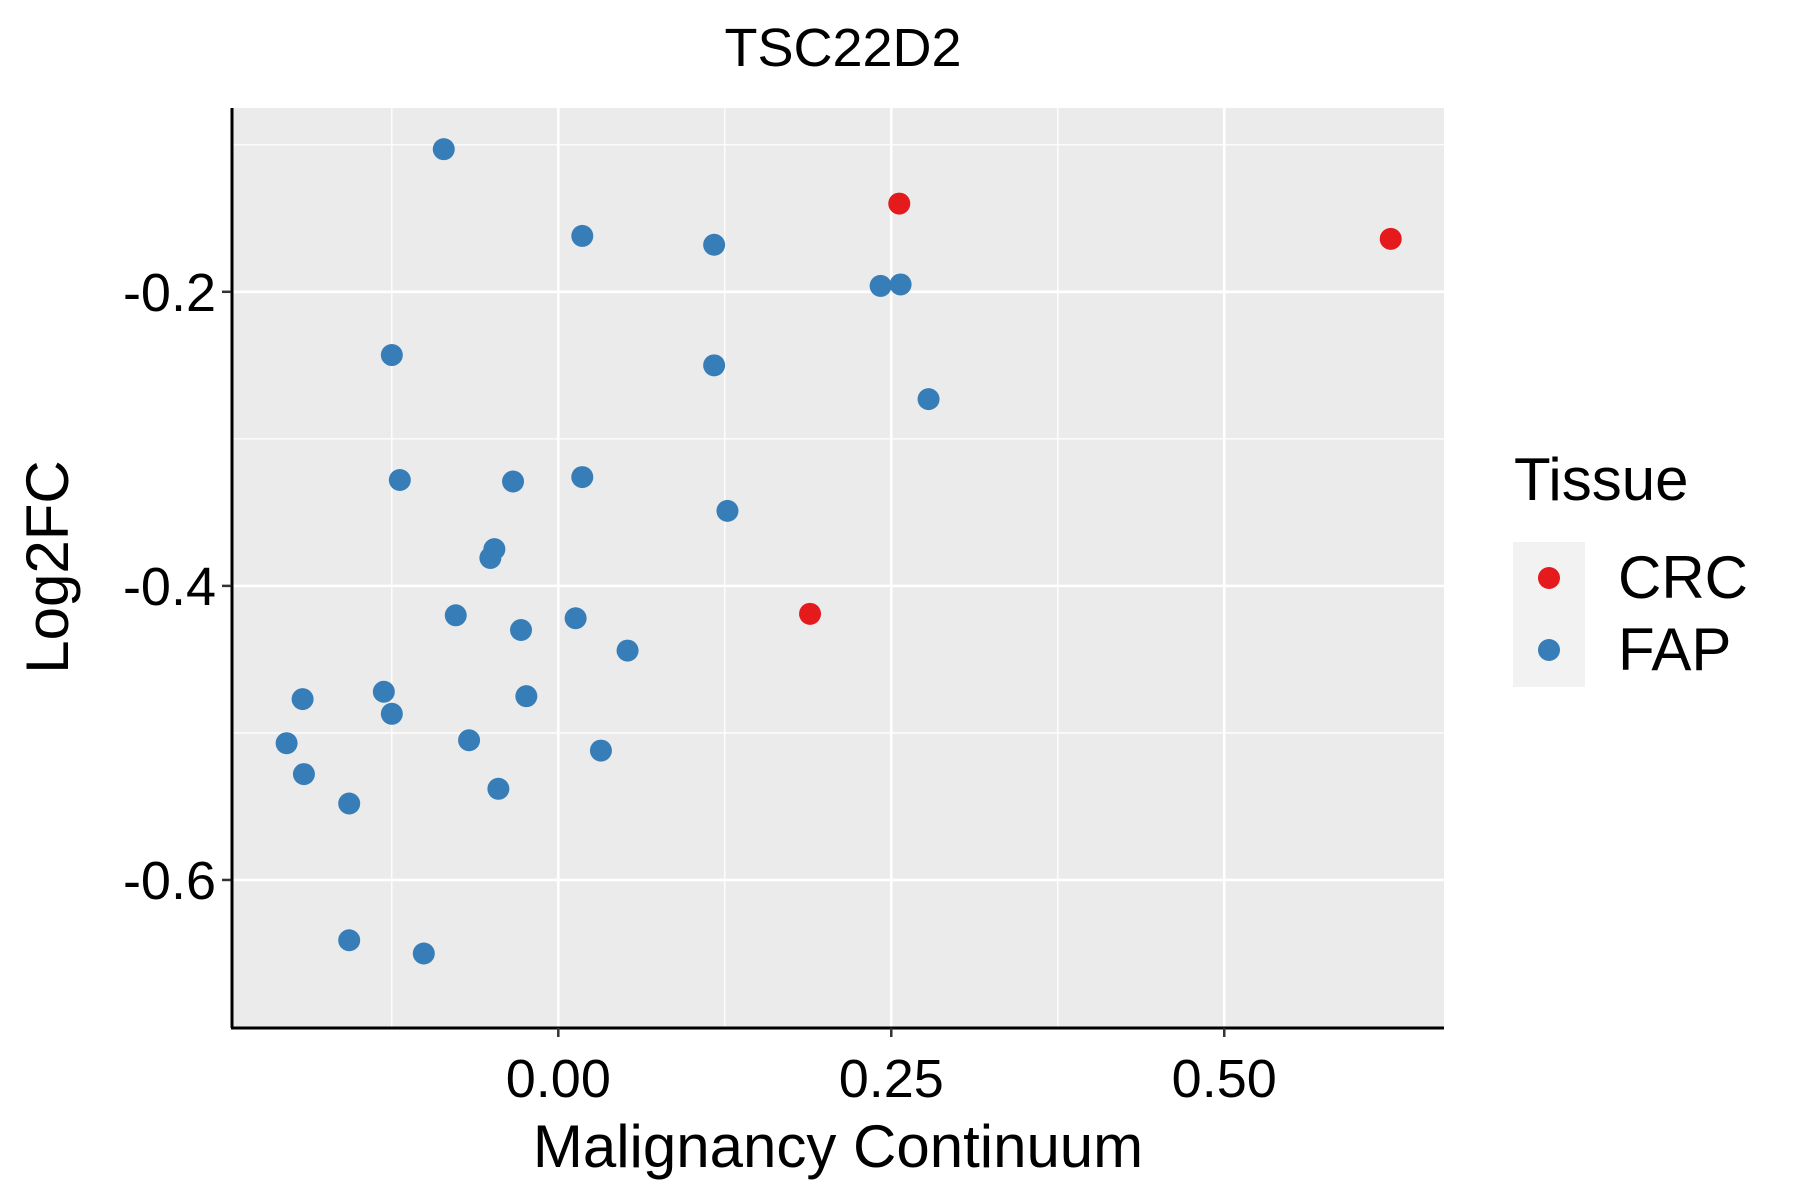 The width and height of the screenshot is (1800, 1200). What do you see at coordinates (558, 1079) in the screenshot?
I see `x-tick-label: 0.00` at bounding box center [558, 1079].